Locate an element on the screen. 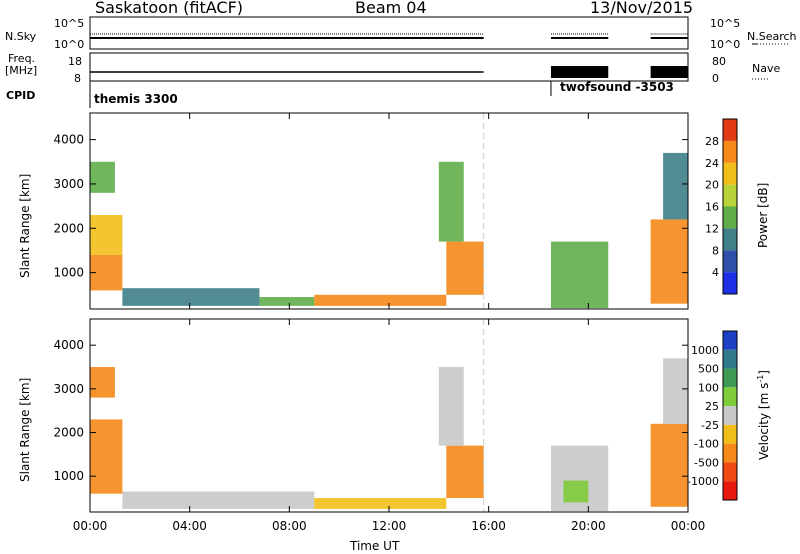  x-axis-title: Time UT is located at coordinates (375, 546).